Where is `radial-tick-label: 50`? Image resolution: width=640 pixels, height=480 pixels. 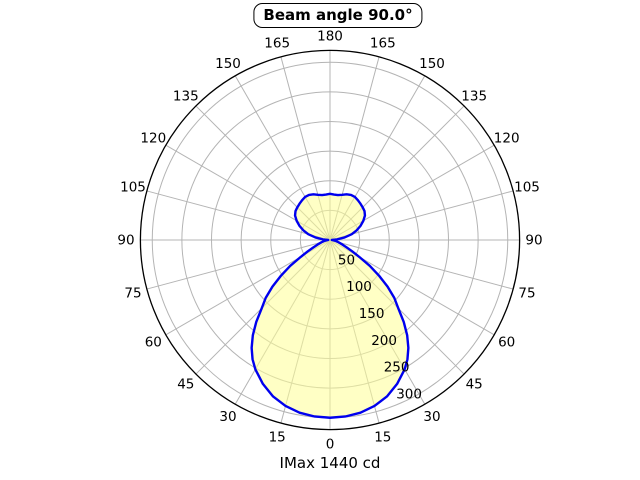
radial-tick-label: 50 is located at coordinates (346, 260).